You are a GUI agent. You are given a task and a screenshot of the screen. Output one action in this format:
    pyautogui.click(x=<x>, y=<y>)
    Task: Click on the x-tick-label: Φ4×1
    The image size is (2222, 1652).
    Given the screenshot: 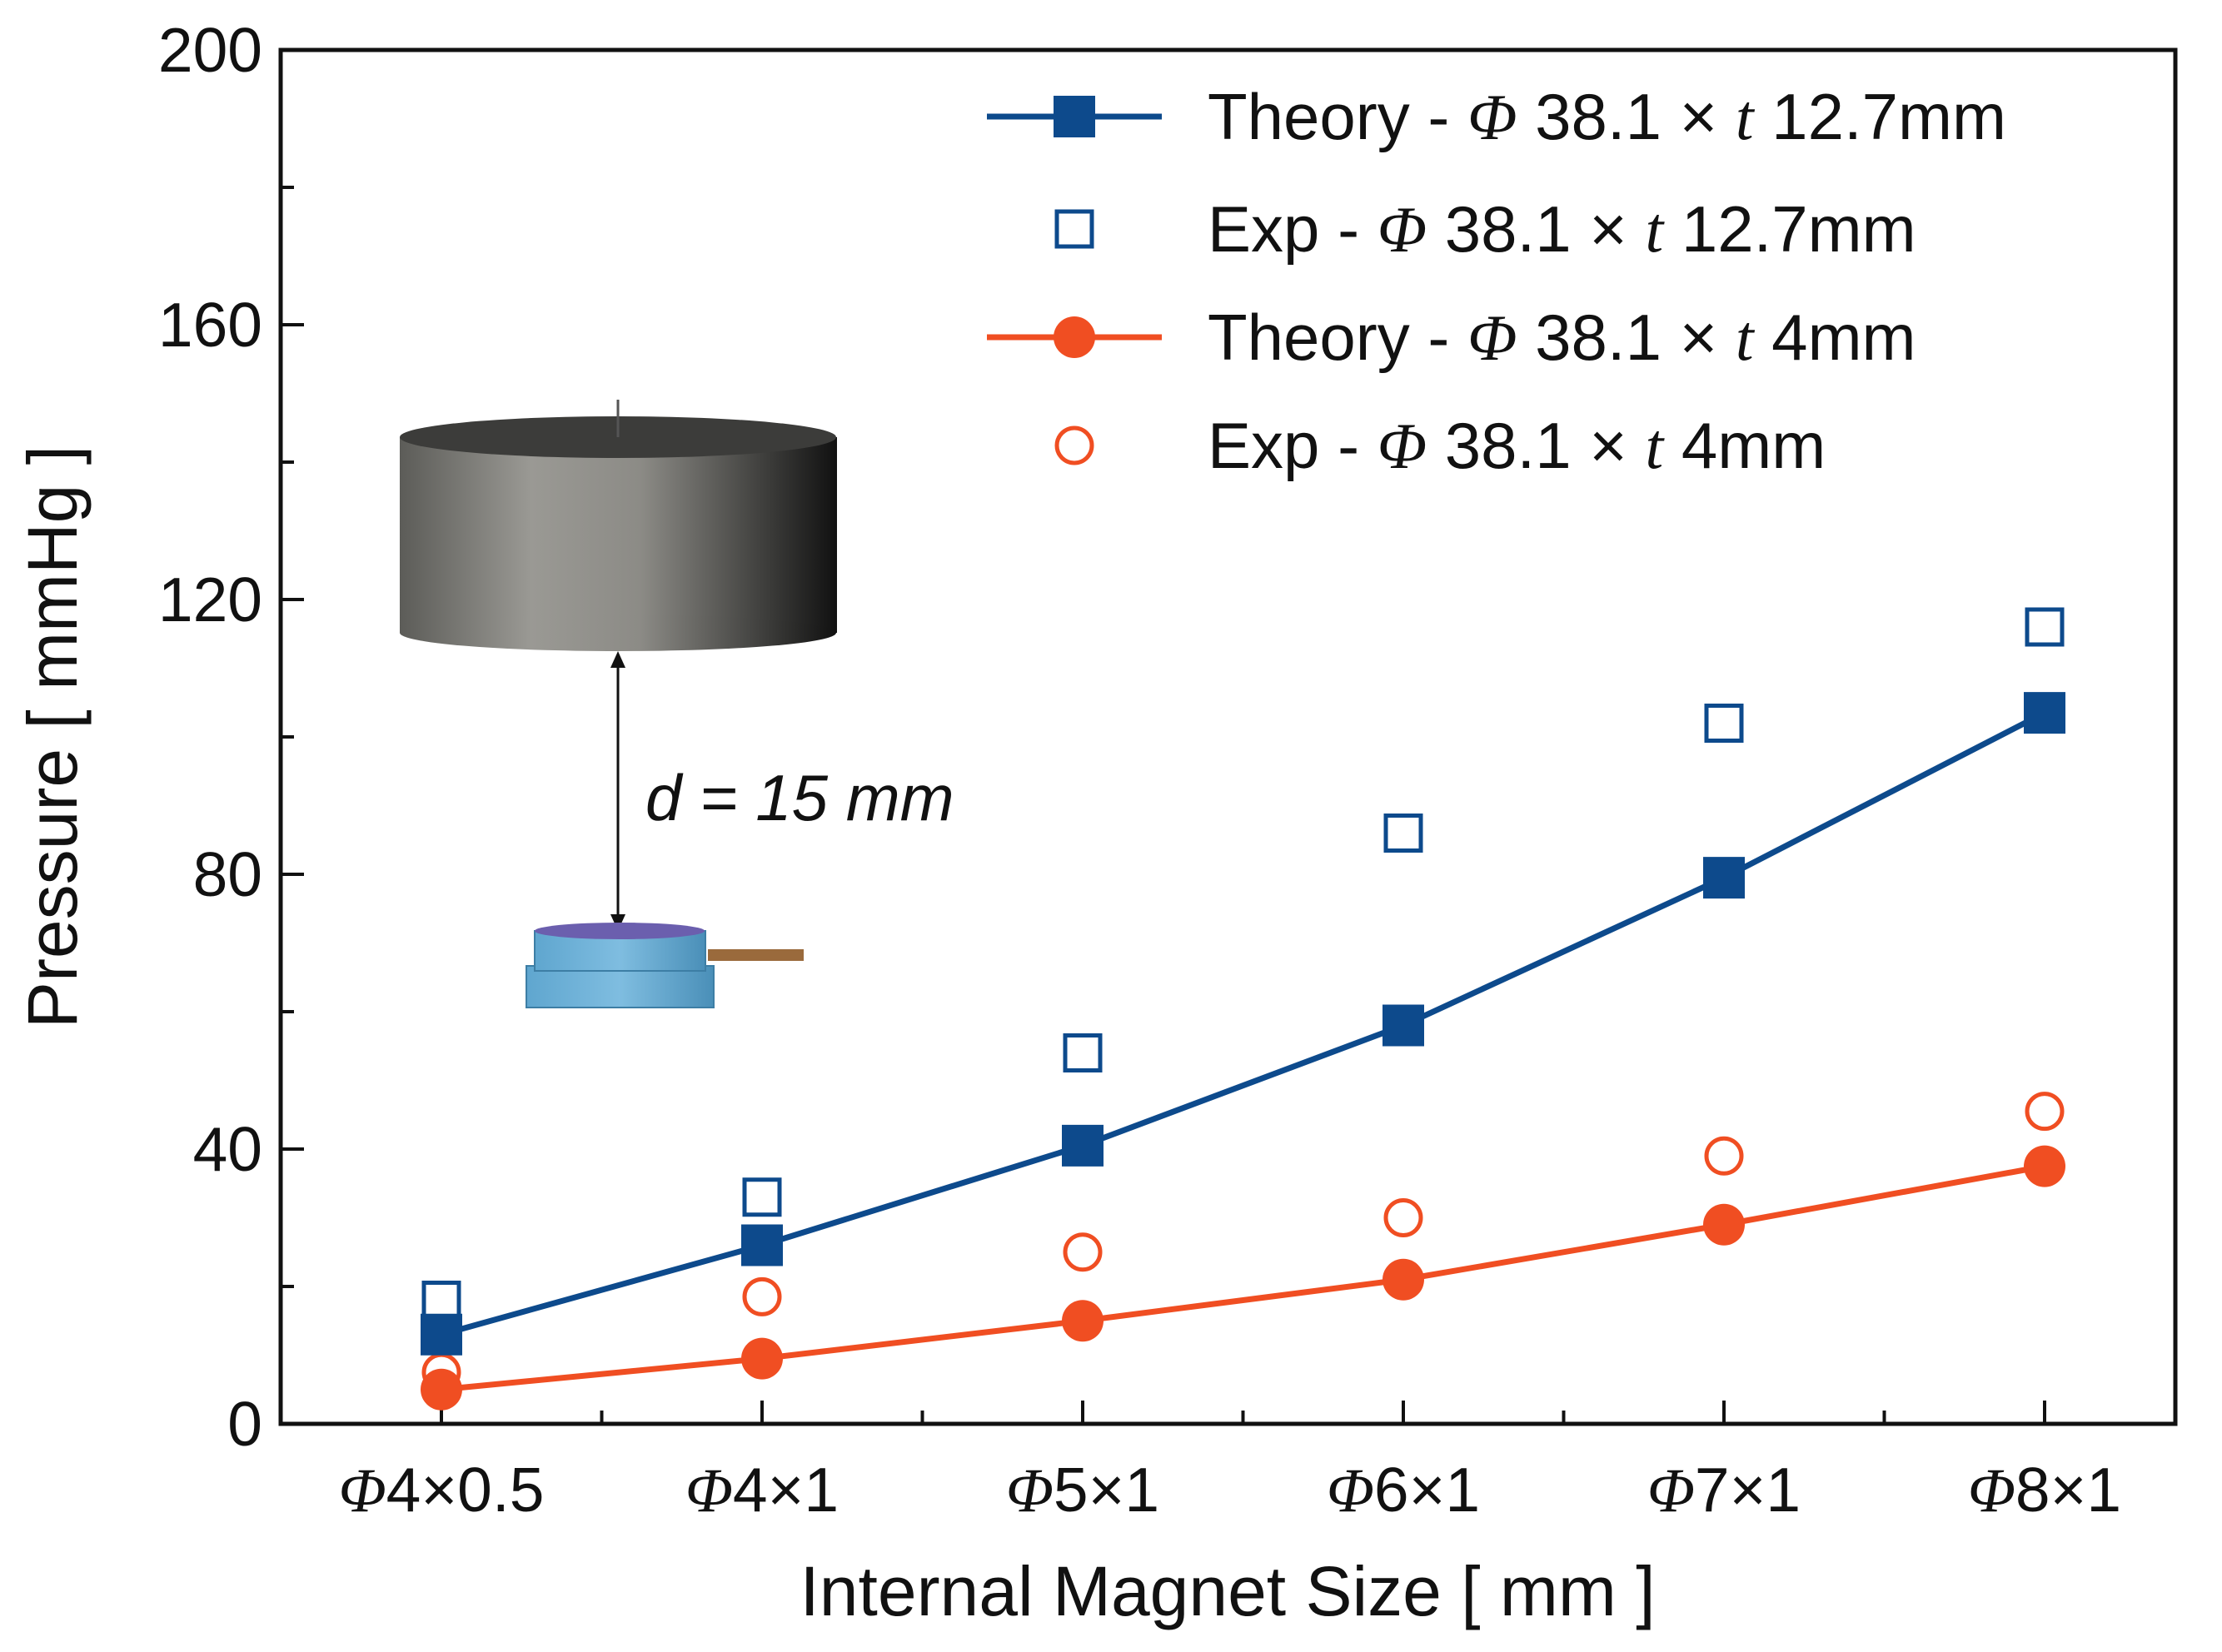 What is the action you would take?
    pyautogui.click(x=762, y=1490)
    